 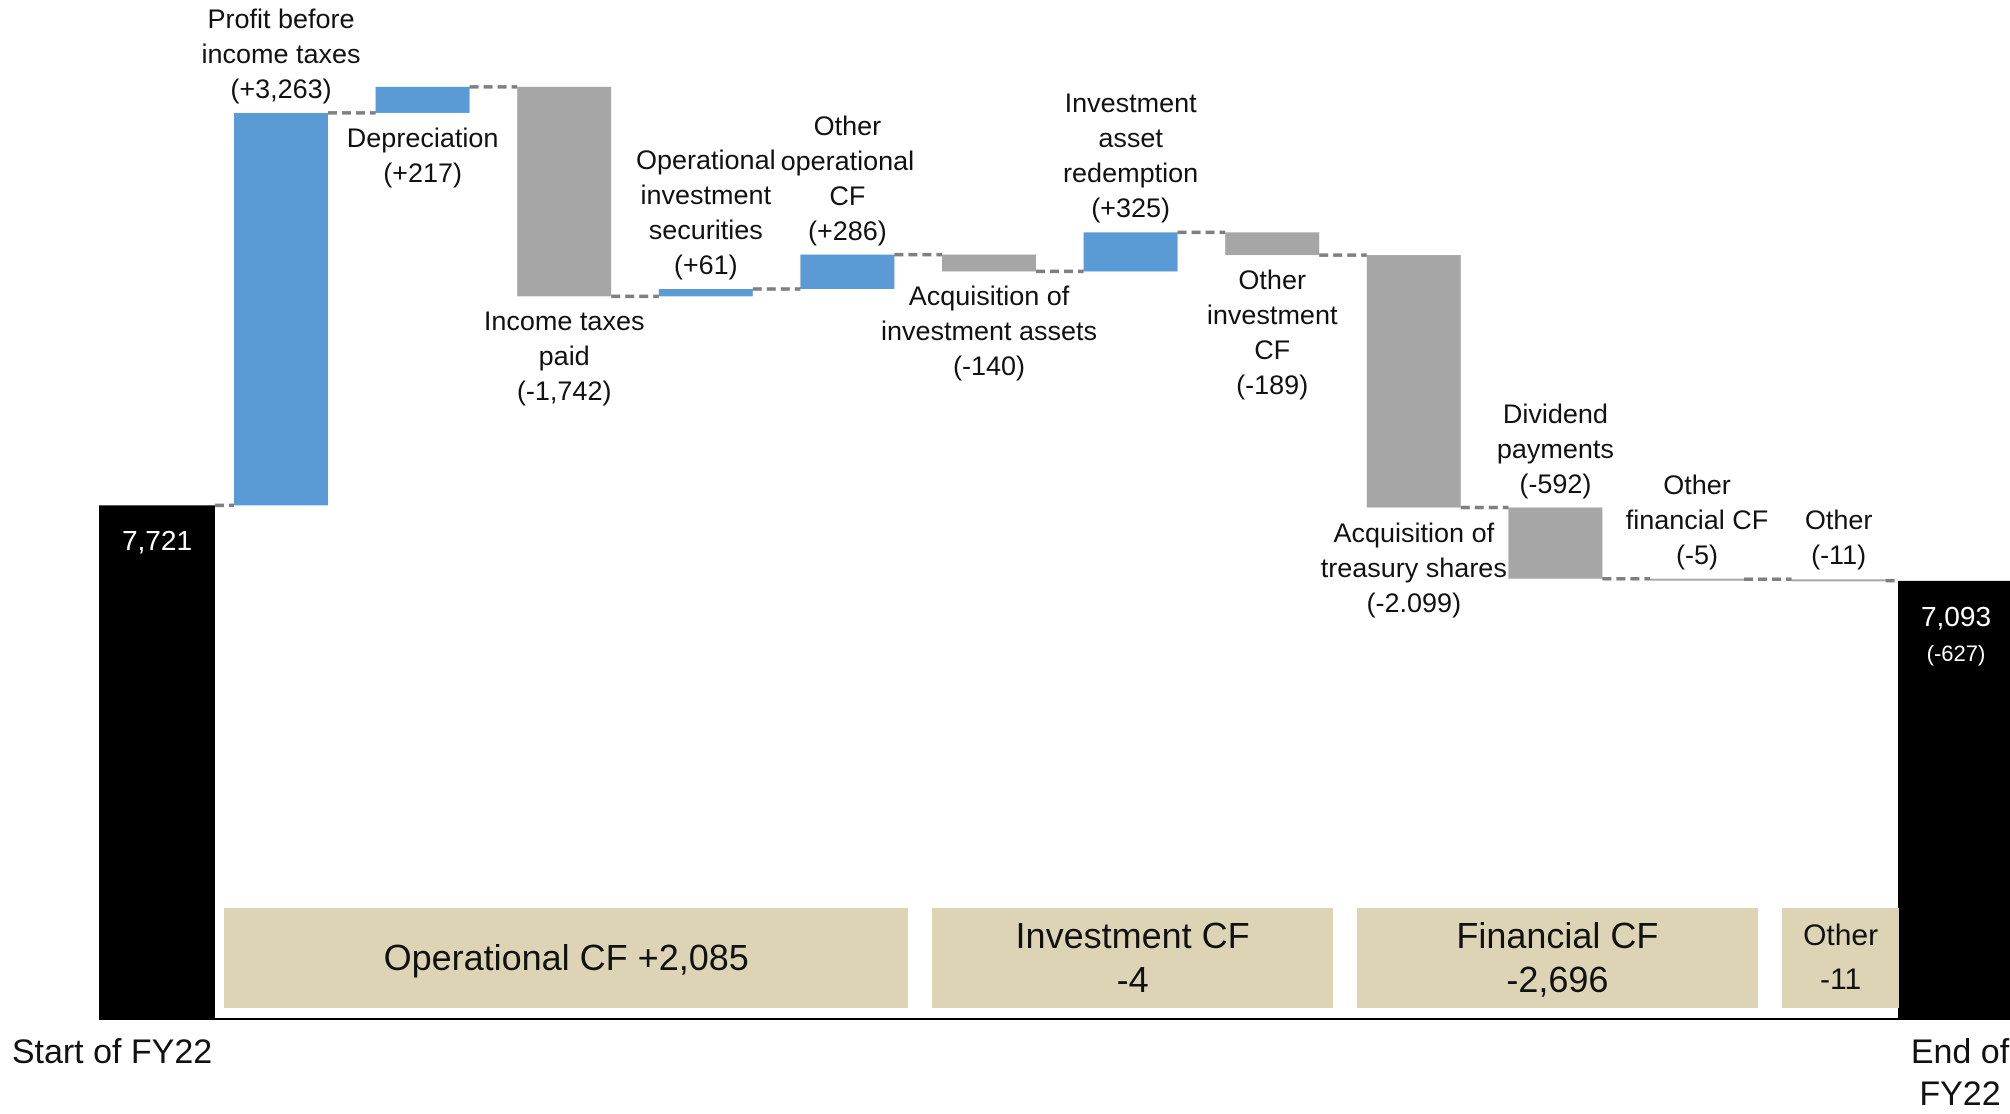 I want to click on category-text: End of FY22, so click(x=1960, y=1073).